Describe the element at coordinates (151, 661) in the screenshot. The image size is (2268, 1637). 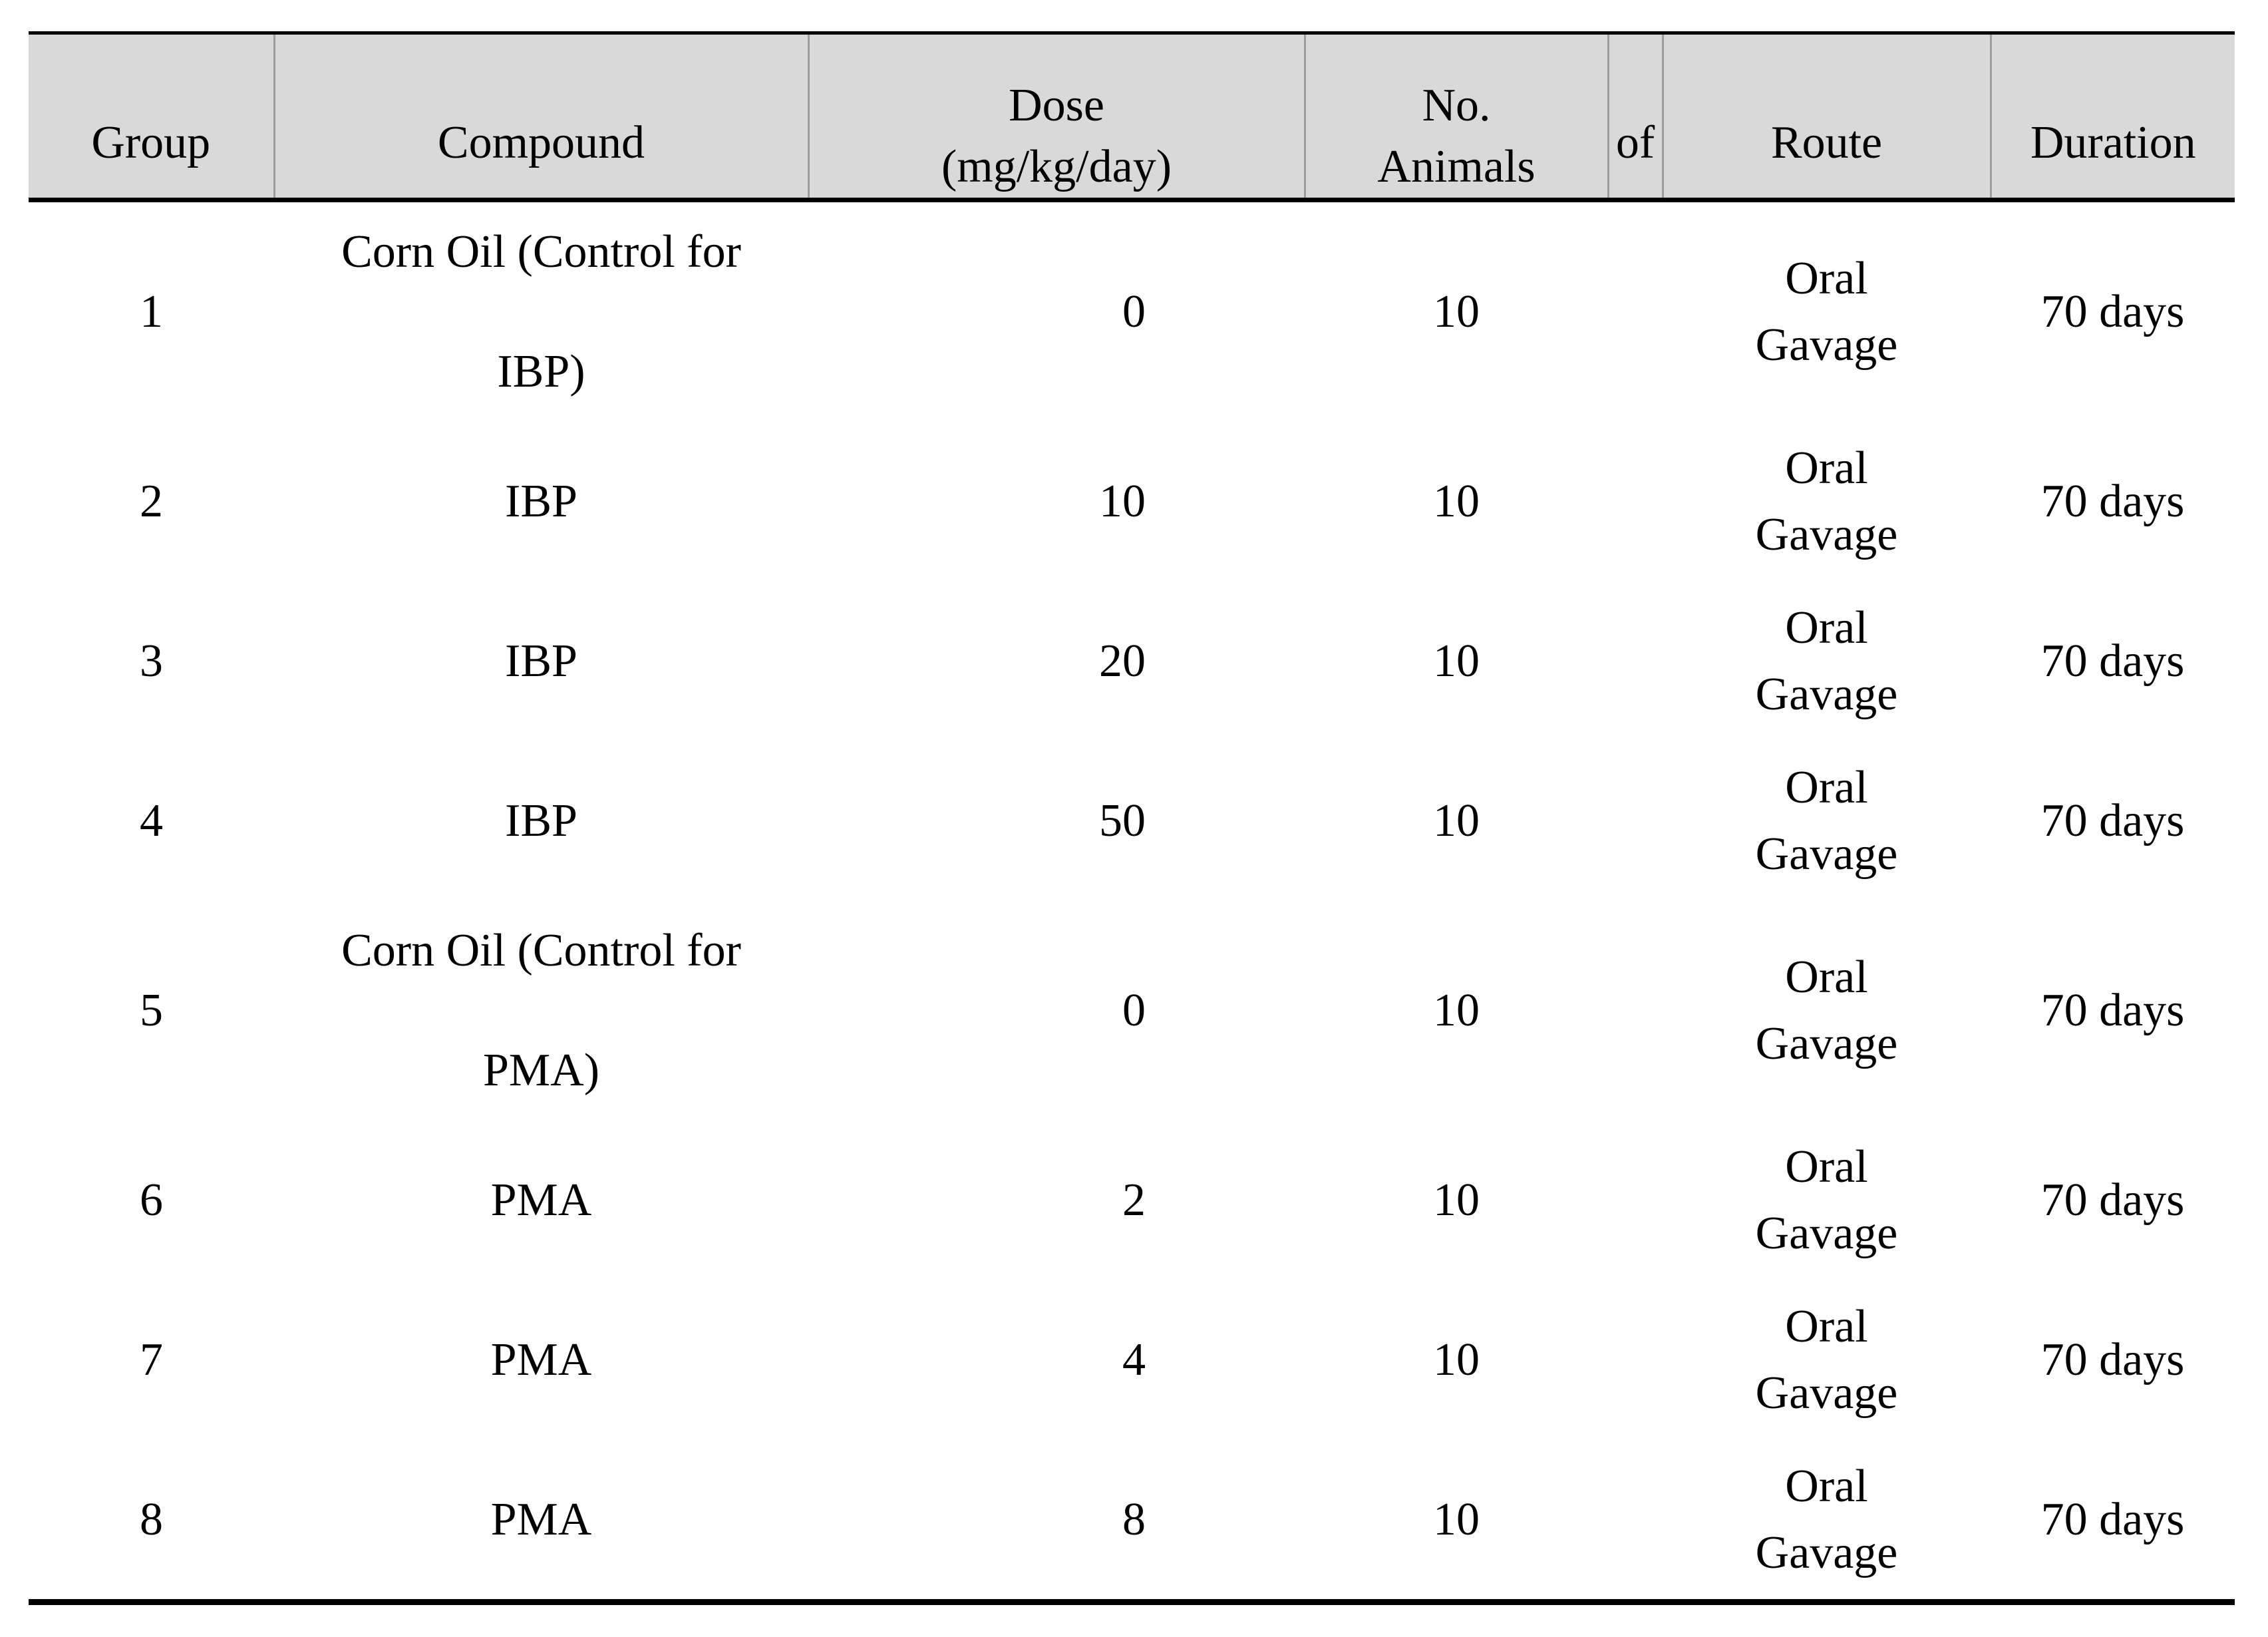
I see `cell-group: 3` at that location.